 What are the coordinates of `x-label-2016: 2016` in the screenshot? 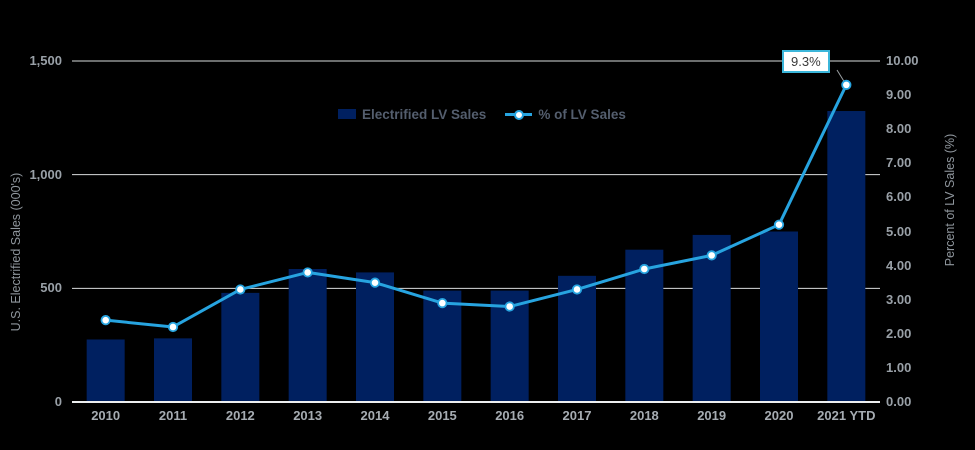 It's located at (510, 415).